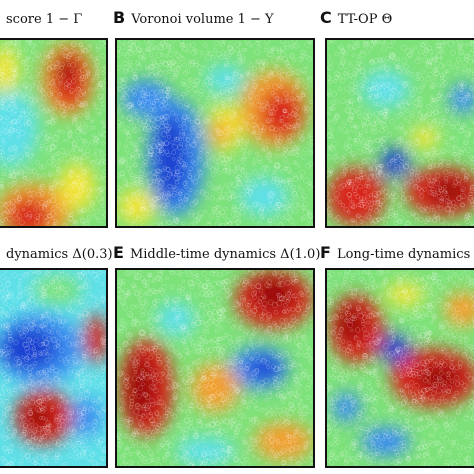  Describe the element at coordinates (326, 17) in the screenshot. I see `panel-c-letter: C` at that location.